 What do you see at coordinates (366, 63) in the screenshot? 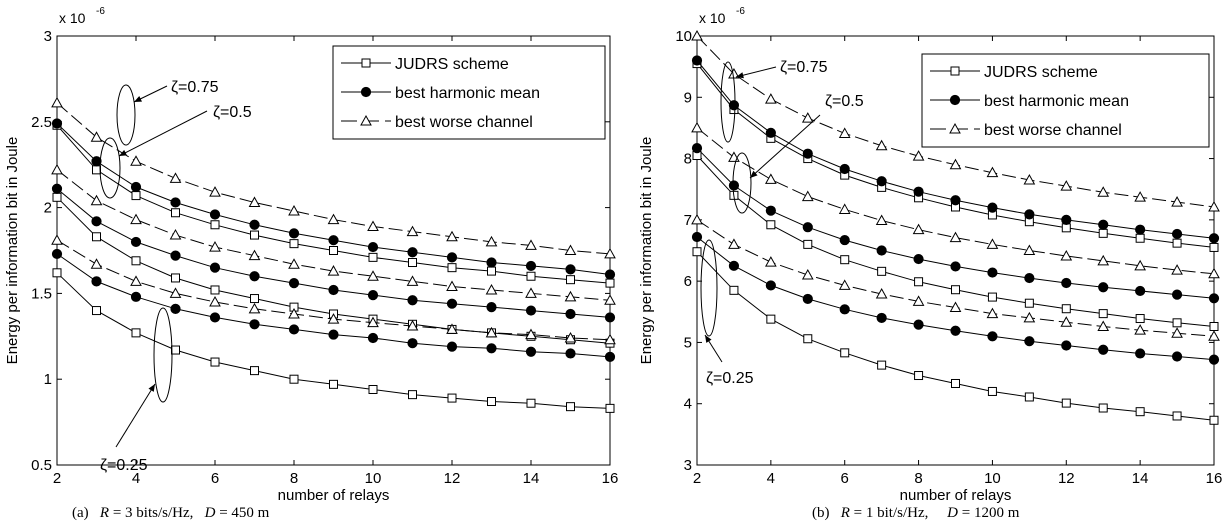
I see `legend-marker` at bounding box center [366, 63].